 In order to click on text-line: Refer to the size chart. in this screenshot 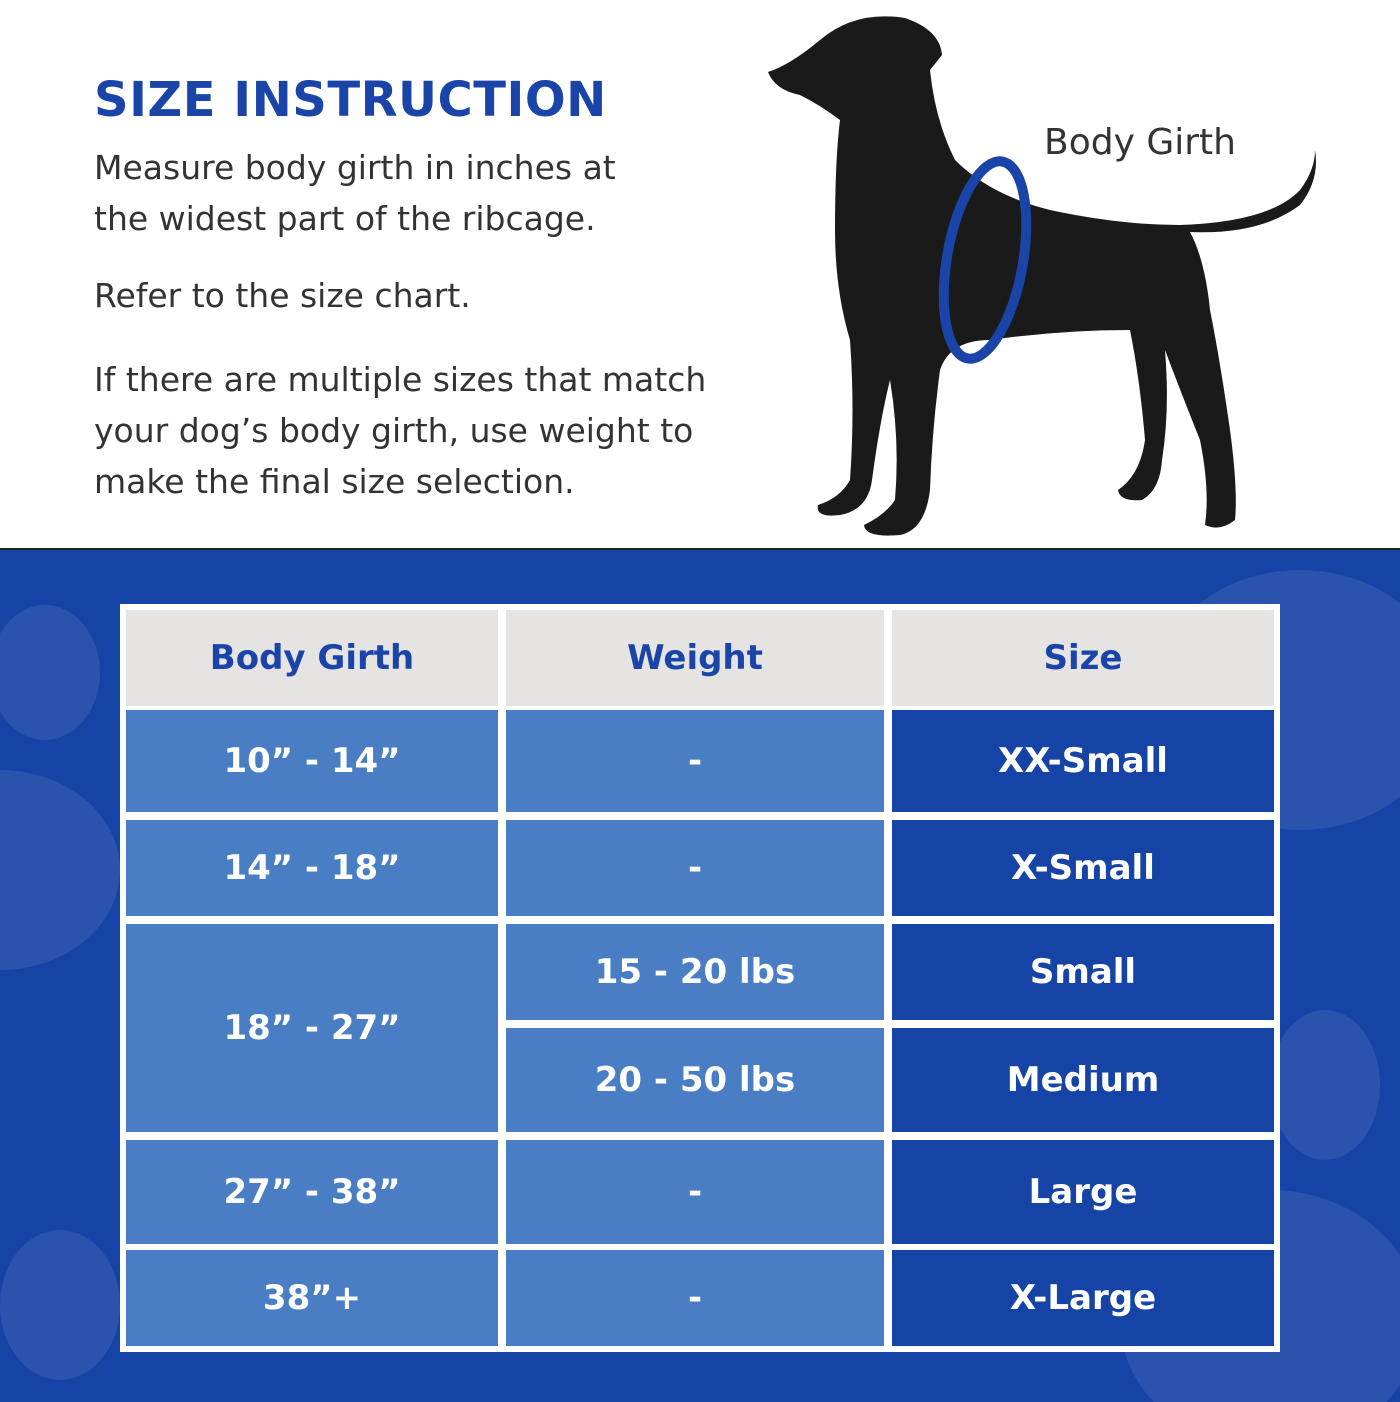, I will do `click(282, 295)`.